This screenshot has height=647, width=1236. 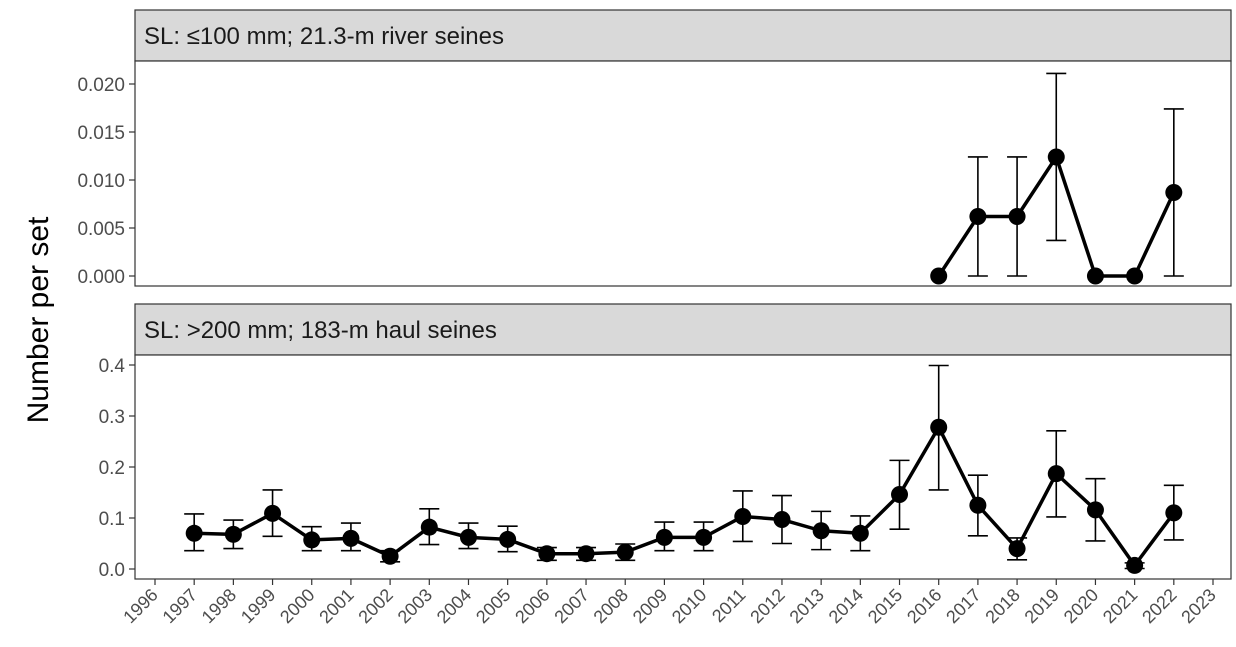 I want to click on panel-2-y-tick-label: 0.4, so click(x=112, y=366).